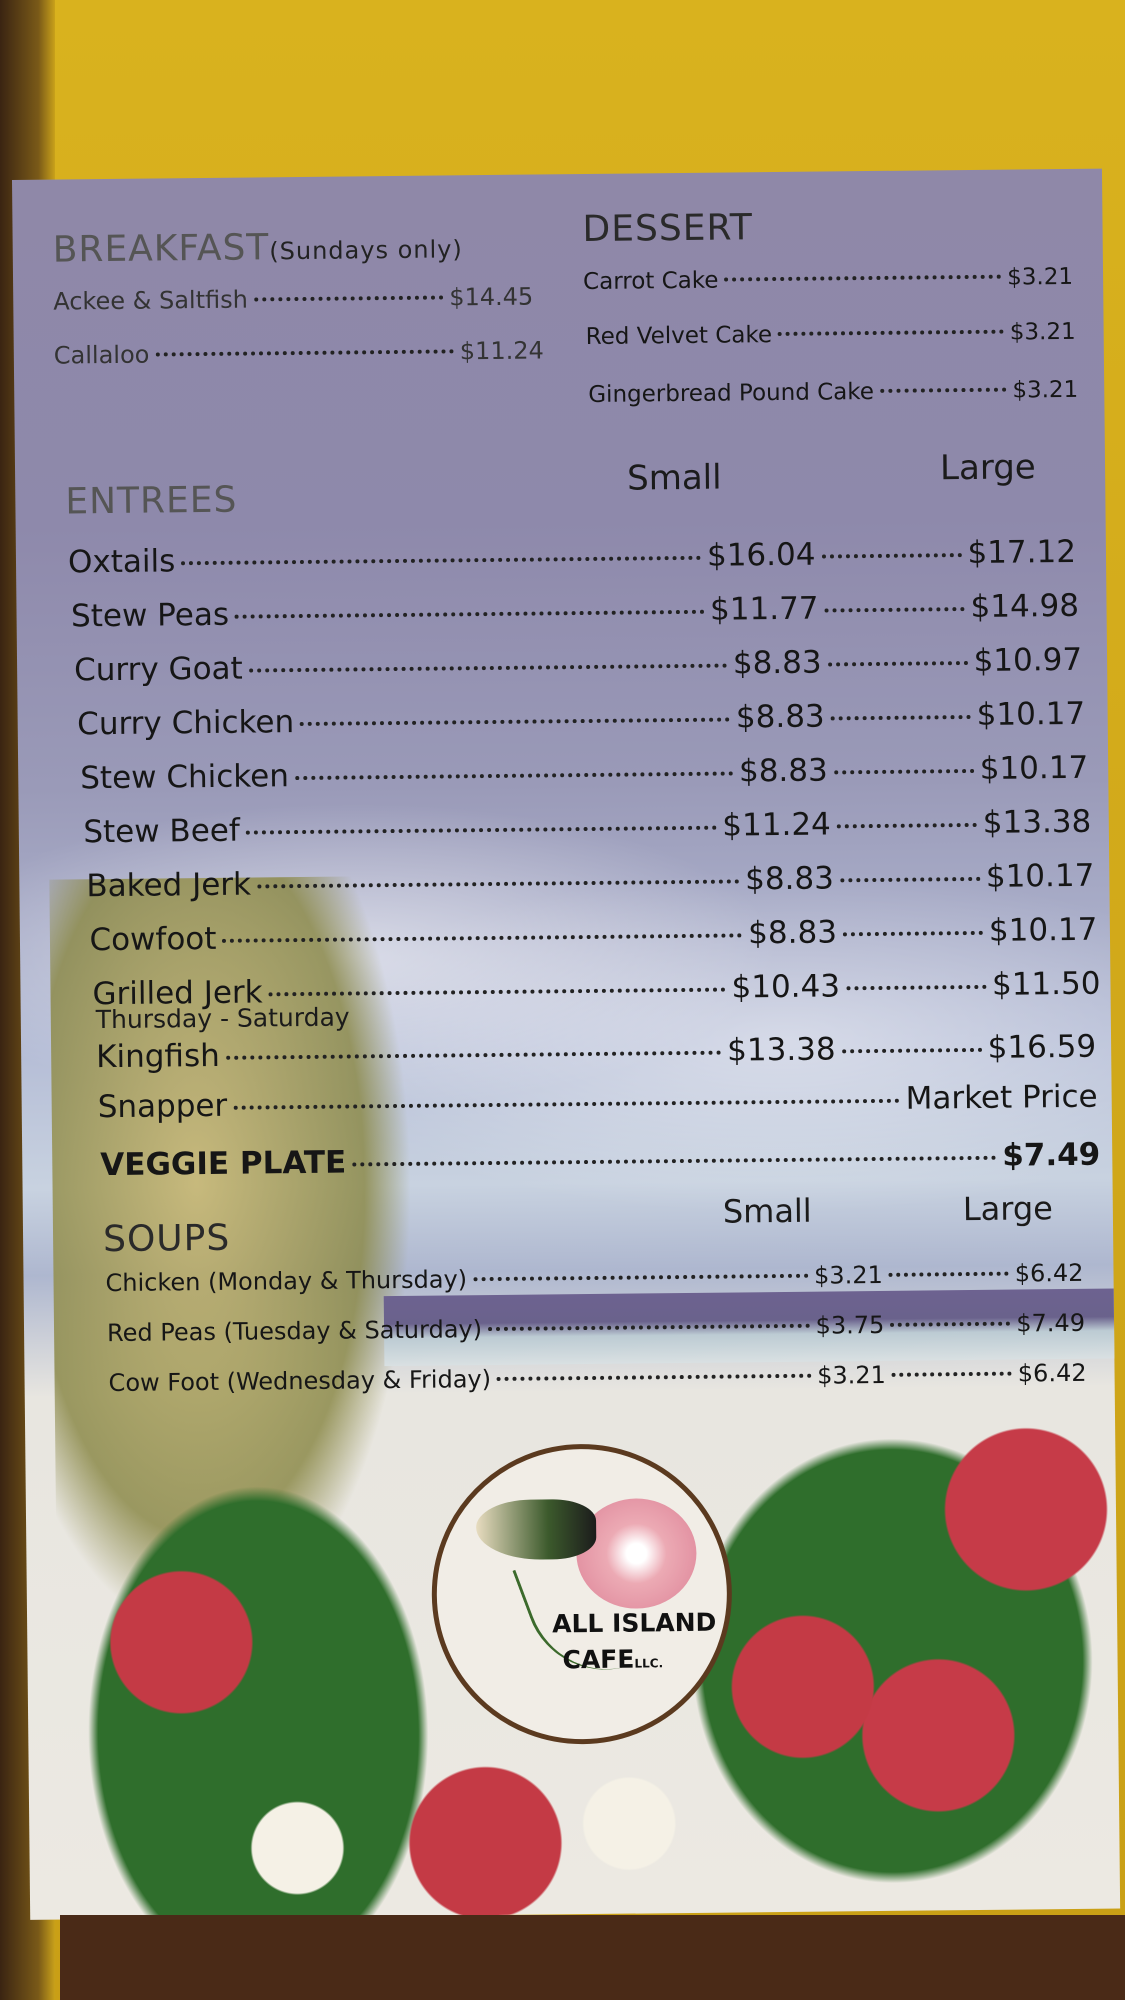 The height and width of the screenshot is (2000, 1125). Describe the element at coordinates (491, 297) in the screenshot. I see `item-price: $14.45` at that location.